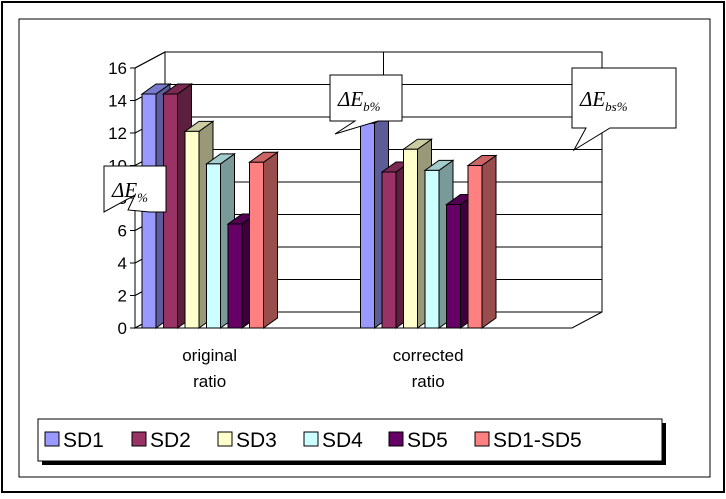 The width and height of the screenshot is (726, 499). Describe the element at coordinates (142, 197) in the screenshot. I see `callout-subscript: %` at that location.